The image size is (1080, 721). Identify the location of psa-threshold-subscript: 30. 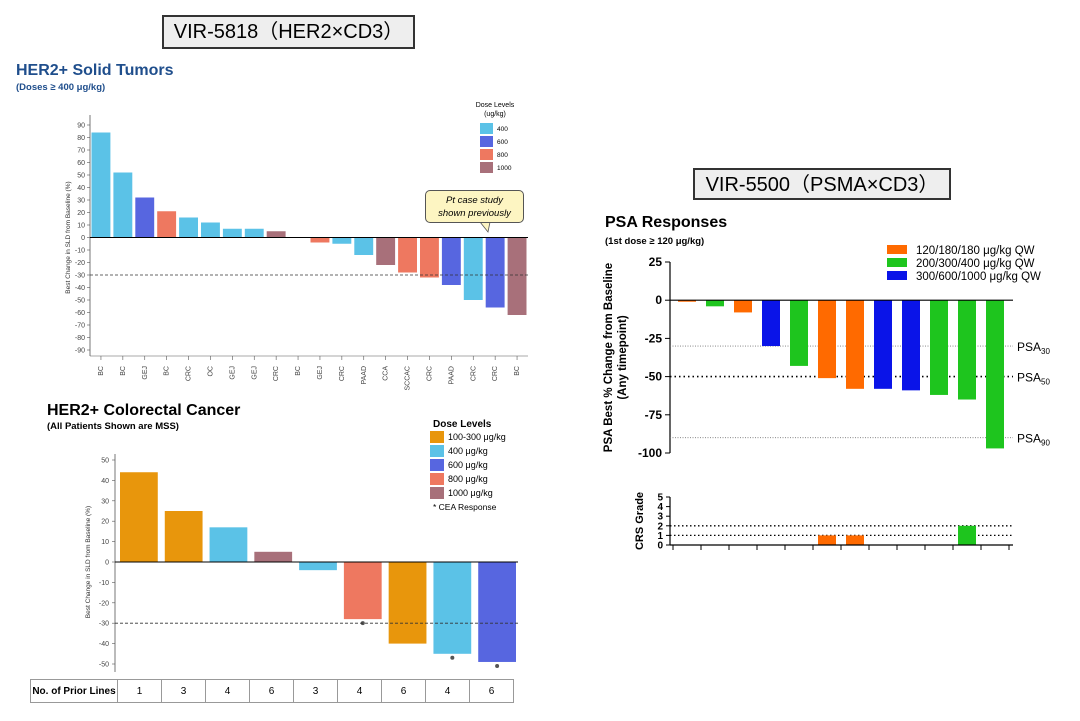
(1045, 351).